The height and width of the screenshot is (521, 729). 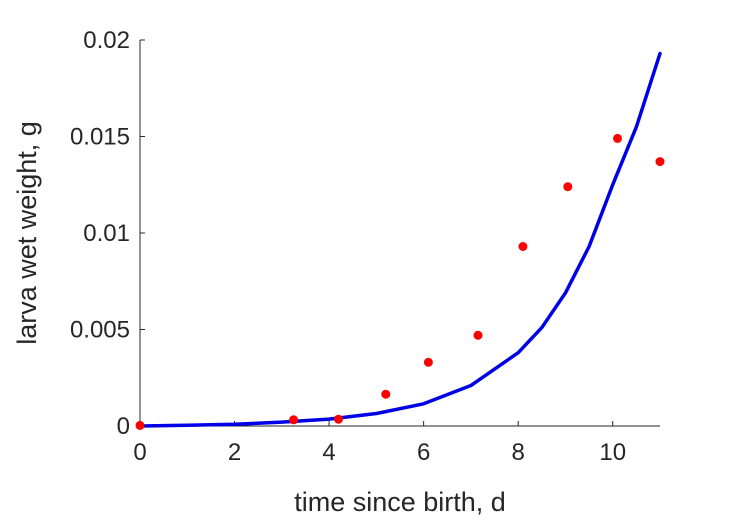 What do you see at coordinates (106, 233) in the screenshot?
I see `y-tick-label: 0.01` at bounding box center [106, 233].